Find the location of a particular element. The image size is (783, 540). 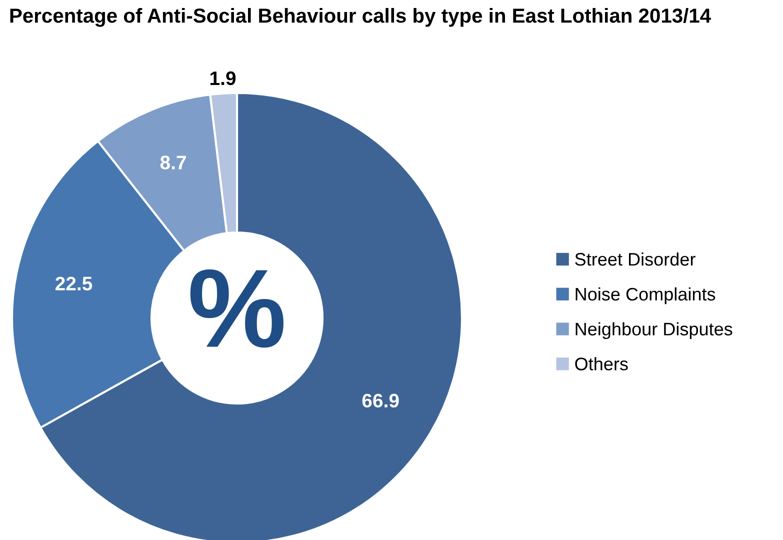

data-label: 66.9 is located at coordinates (380, 401).